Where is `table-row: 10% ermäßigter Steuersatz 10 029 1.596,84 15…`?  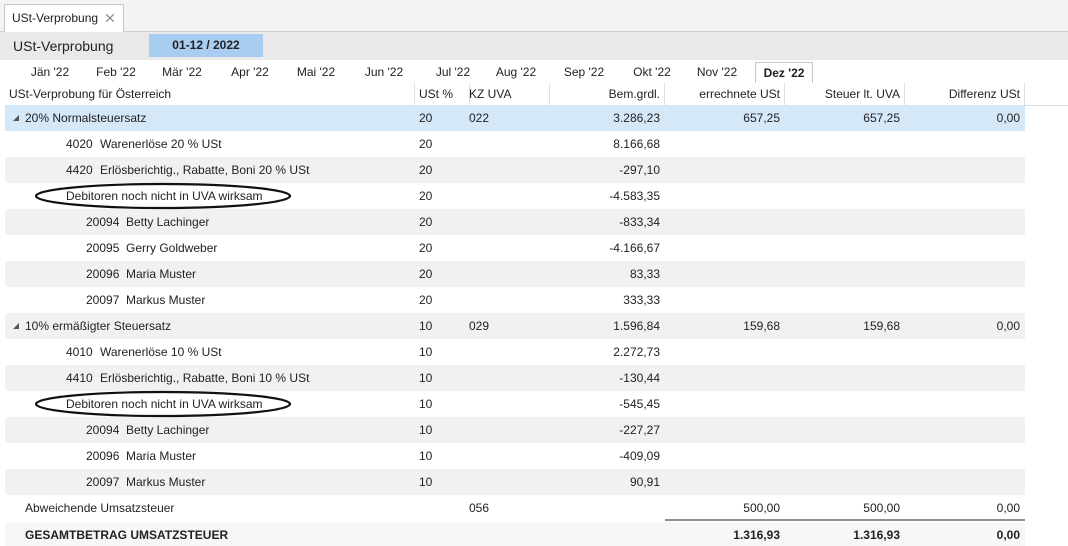
table-row: 10% ermäßigter Steuersatz 10 029 1.596,84 15… is located at coordinates (515, 326).